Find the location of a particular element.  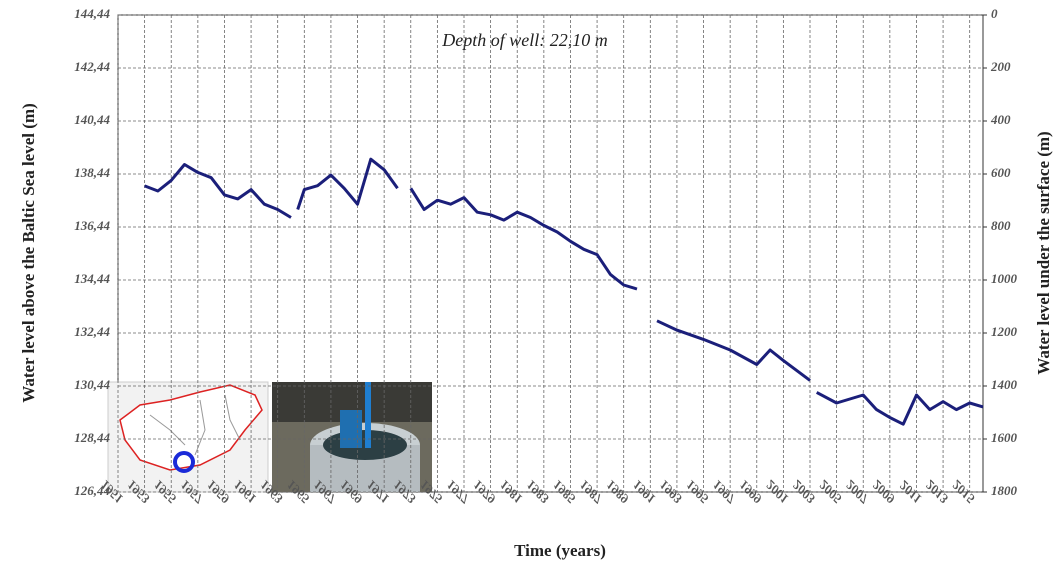

x-tick-label: 2001 is located at coordinates (777, 492).